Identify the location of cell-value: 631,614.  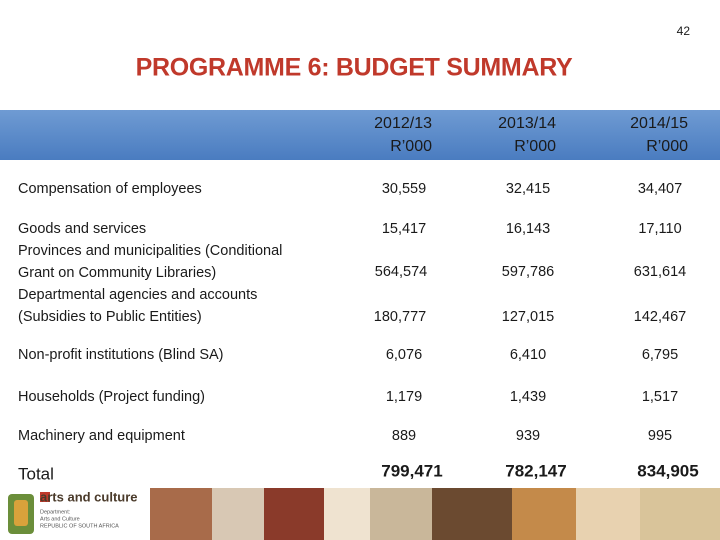
(660, 272).